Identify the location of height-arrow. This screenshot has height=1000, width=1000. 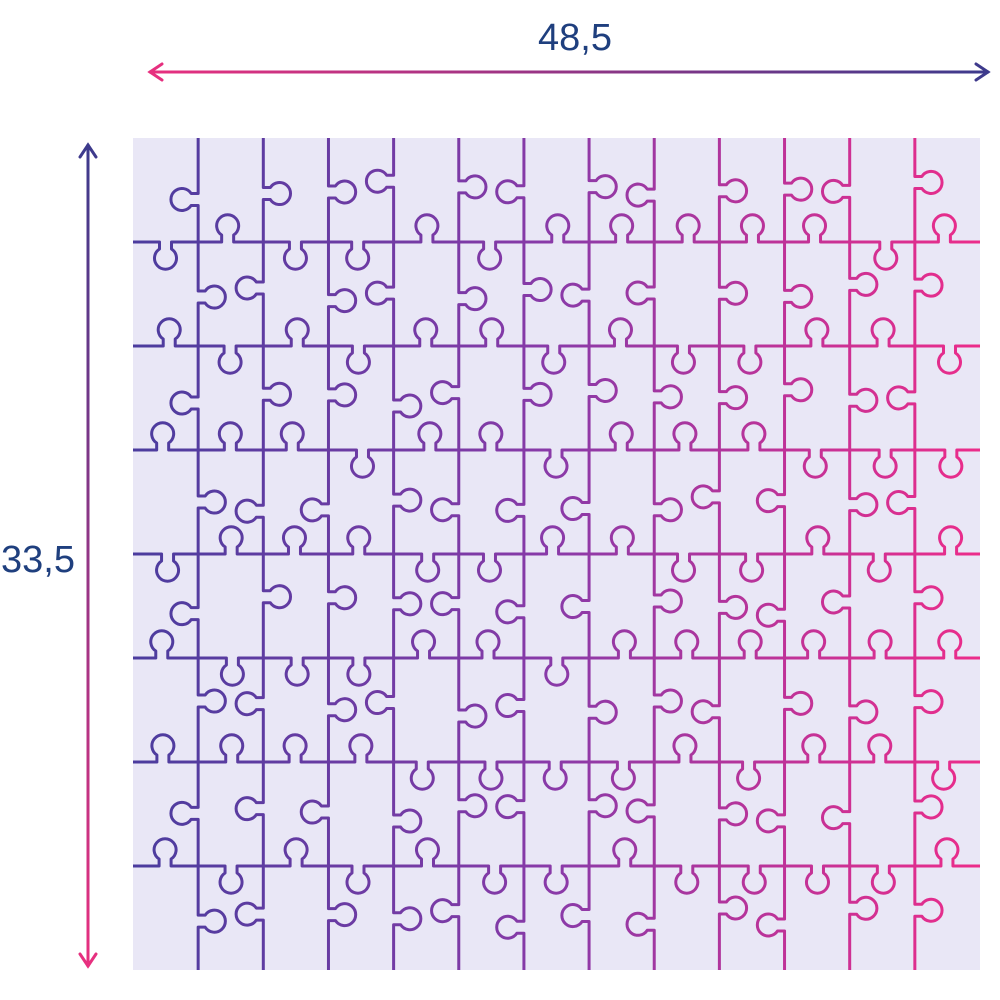
(88, 555).